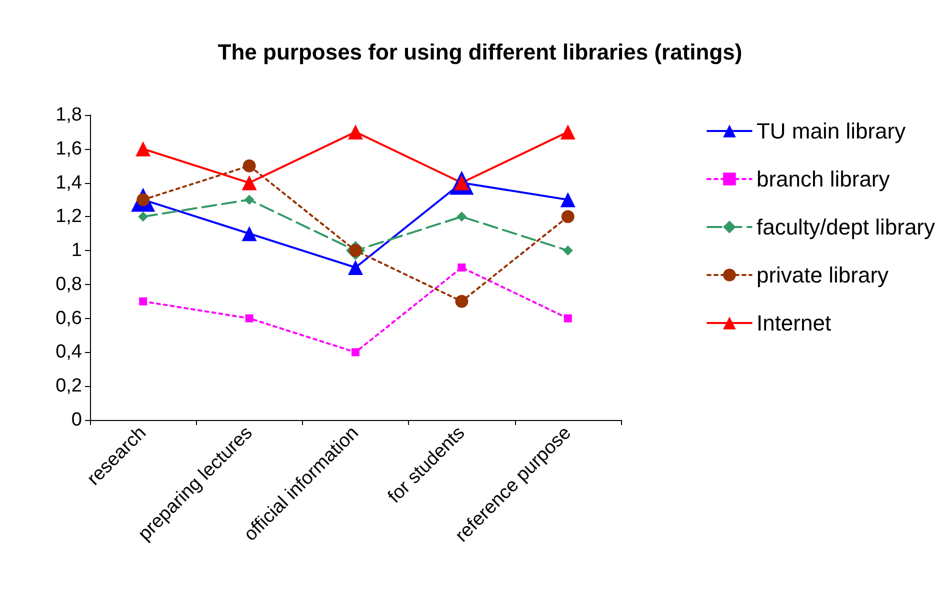 The height and width of the screenshot is (592, 944). I want to click on y-tick-label: 1,4, so click(69, 183).